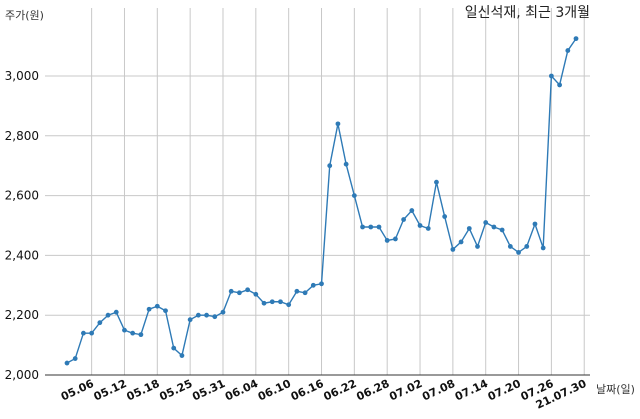 Image resolution: width=640 pixels, height=419 pixels. What do you see at coordinates (208, 390) in the screenshot?
I see `x-tick-label: 05.31` at bounding box center [208, 390].